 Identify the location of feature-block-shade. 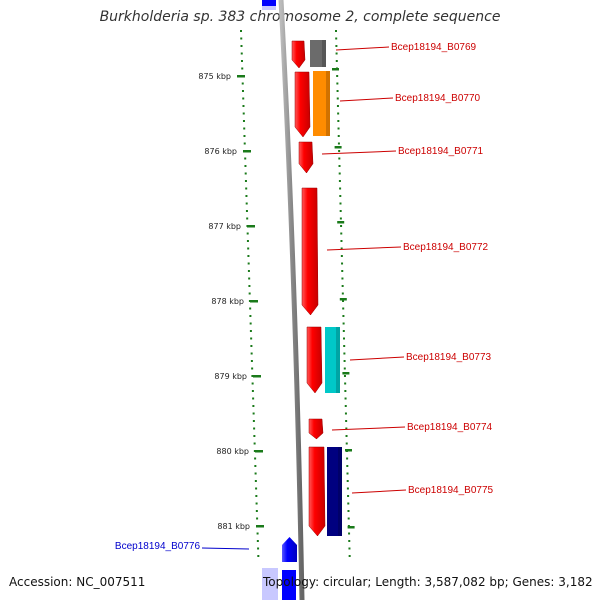
(328, 103).